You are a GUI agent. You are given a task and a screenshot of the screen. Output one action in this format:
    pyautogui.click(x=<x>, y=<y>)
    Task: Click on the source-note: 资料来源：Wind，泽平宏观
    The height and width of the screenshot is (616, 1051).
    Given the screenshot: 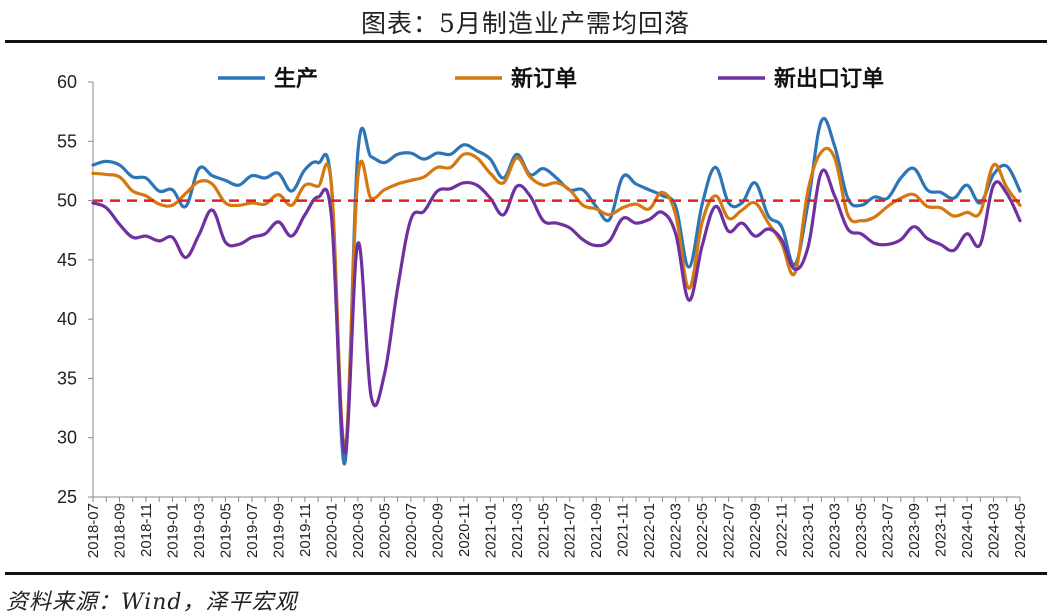 What is the action you would take?
    pyautogui.click(x=152, y=602)
    